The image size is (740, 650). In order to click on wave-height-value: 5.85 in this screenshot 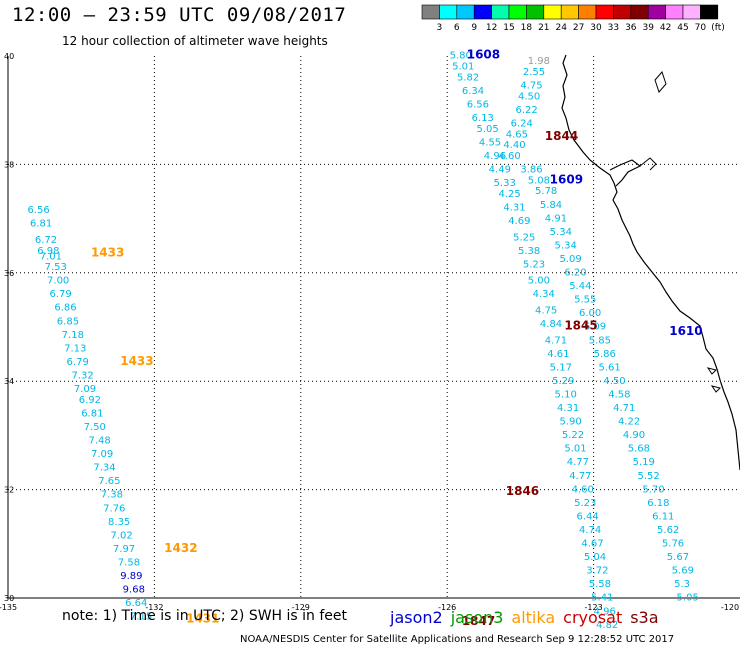, I will do `click(600, 340)`.